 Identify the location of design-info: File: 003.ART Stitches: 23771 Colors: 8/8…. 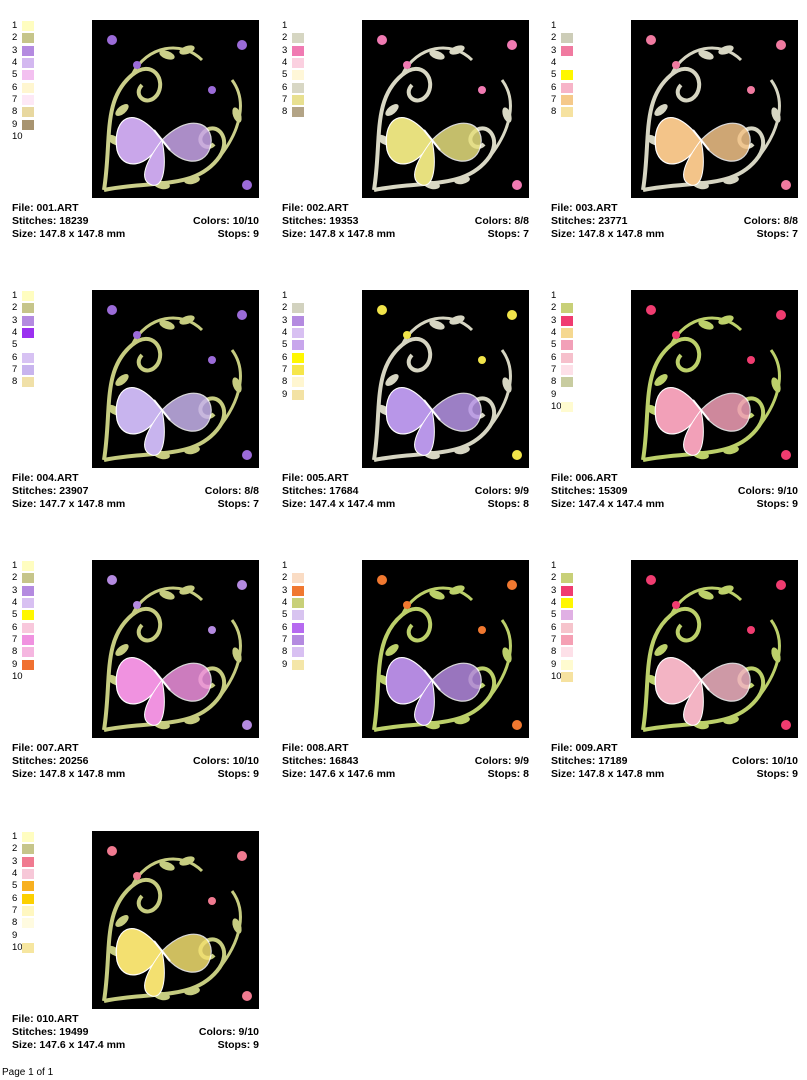
(674, 221).